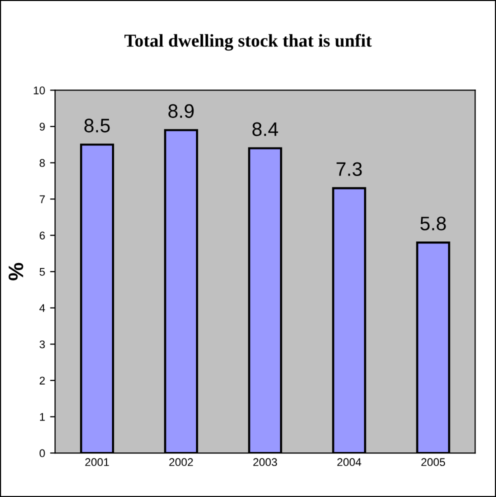 The image size is (496, 497). What do you see at coordinates (42, 308) in the screenshot?
I see `y-tick-label: 4` at bounding box center [42, 308].